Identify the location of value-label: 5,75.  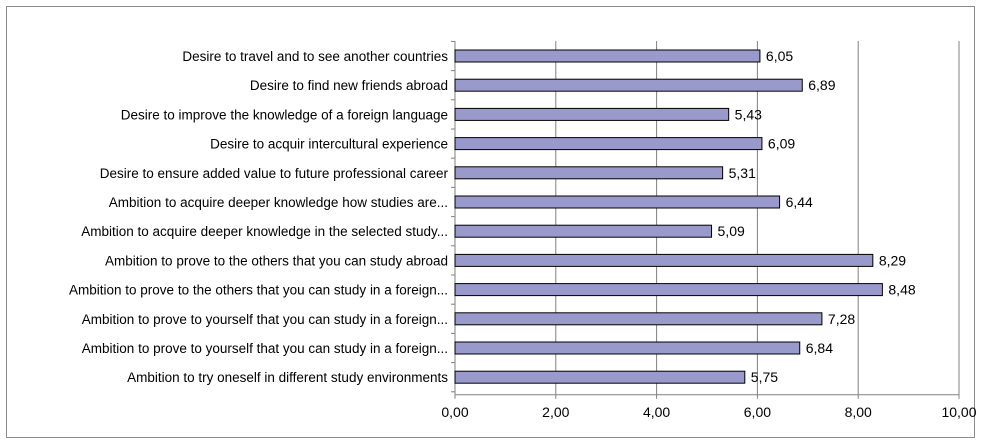
(764, 377).